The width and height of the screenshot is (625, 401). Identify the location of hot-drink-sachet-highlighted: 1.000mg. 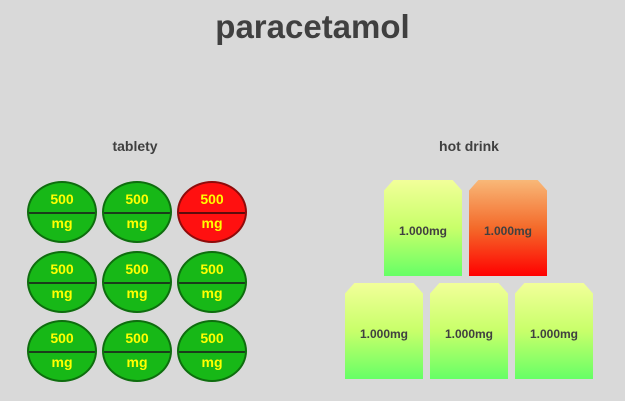
(508, 228).